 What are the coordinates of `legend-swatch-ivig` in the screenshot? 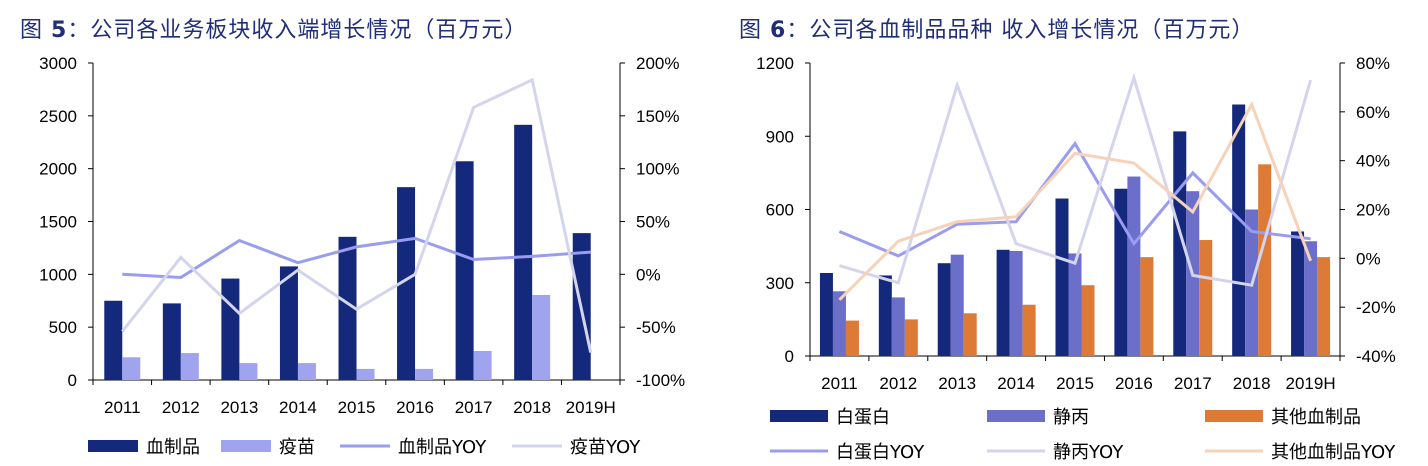 It's located at (1016, 416).